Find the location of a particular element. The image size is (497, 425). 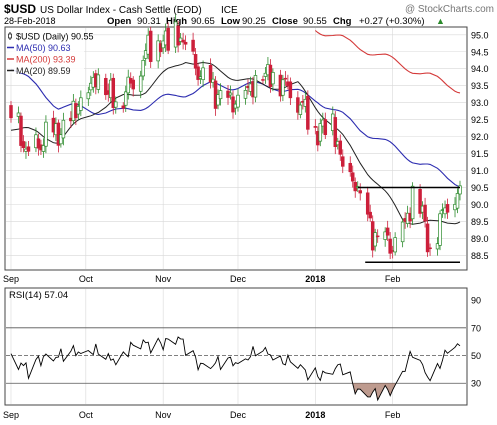

rsi-x-axis: Sep Oct Nov Dec 2018 Feb is located at coordinates (201, 415).